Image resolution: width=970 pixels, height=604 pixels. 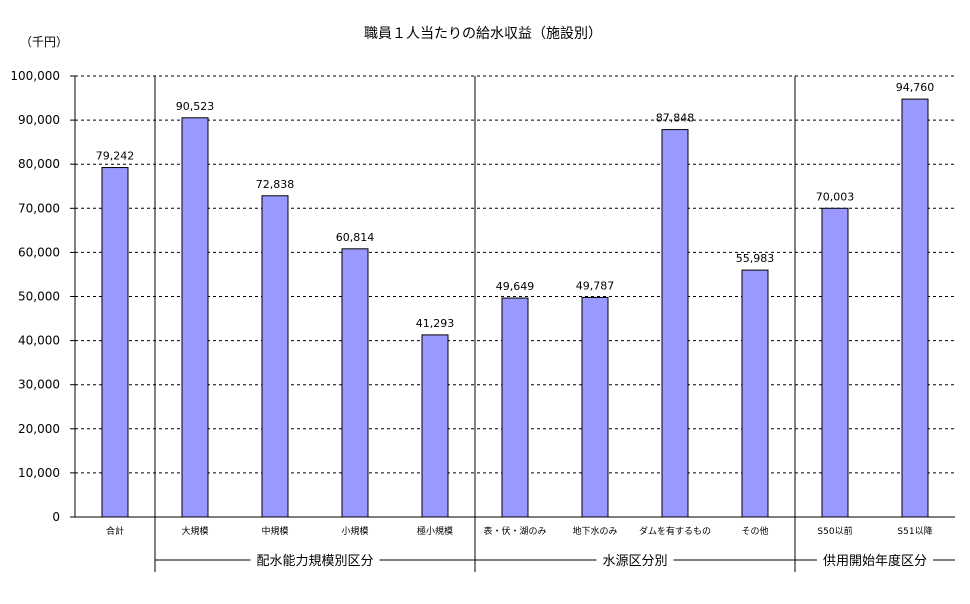 I want to click on y-tick-label: 0, so click(x=56, y=517).